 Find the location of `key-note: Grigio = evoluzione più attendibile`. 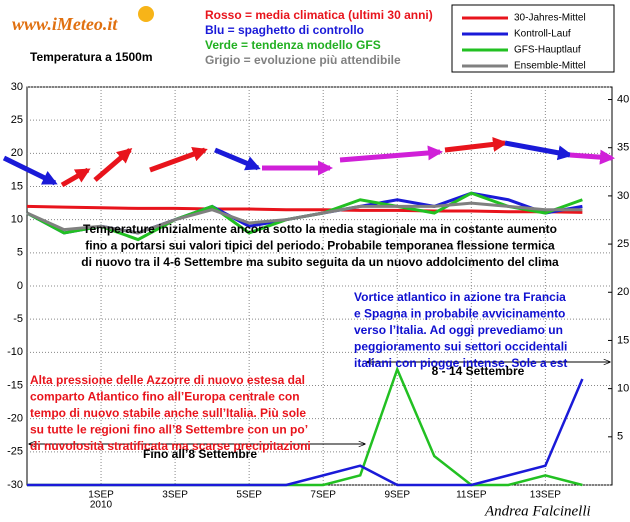

key-note: Grigio = evoluzione più attendibile is located at coordinates (303, 60).